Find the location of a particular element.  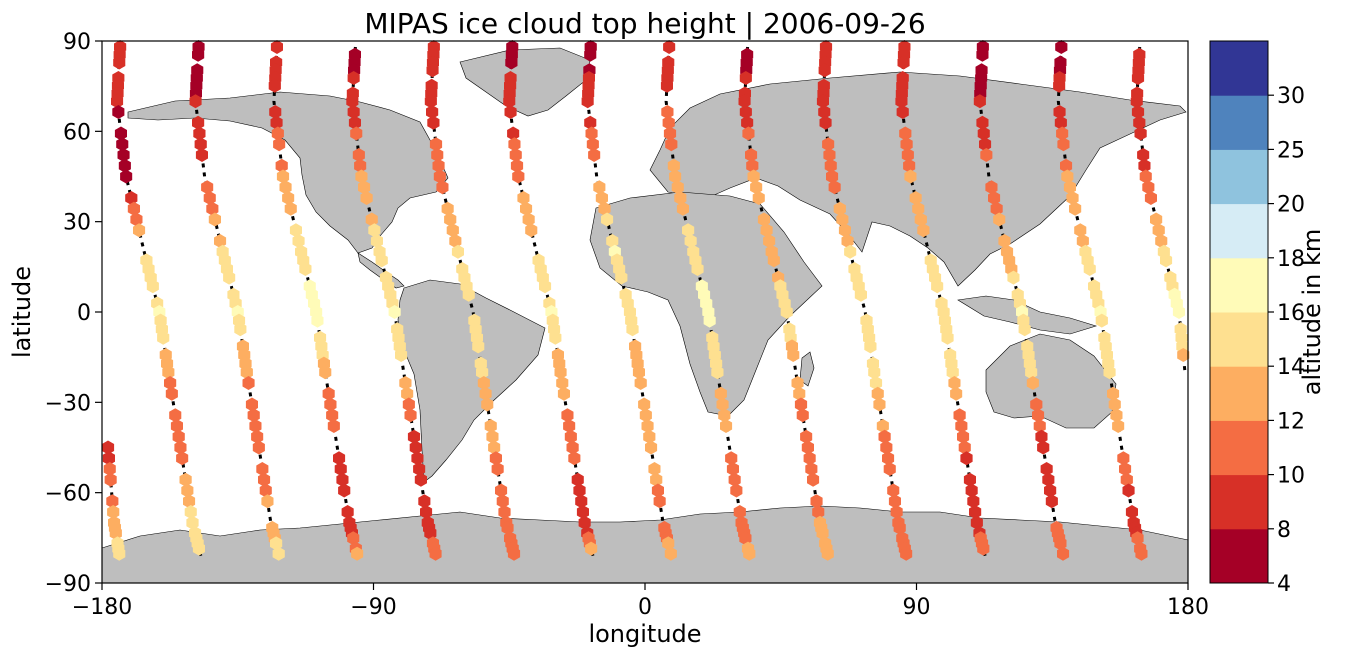

y-tick-label: 60 is located at coordinates (77, 132).